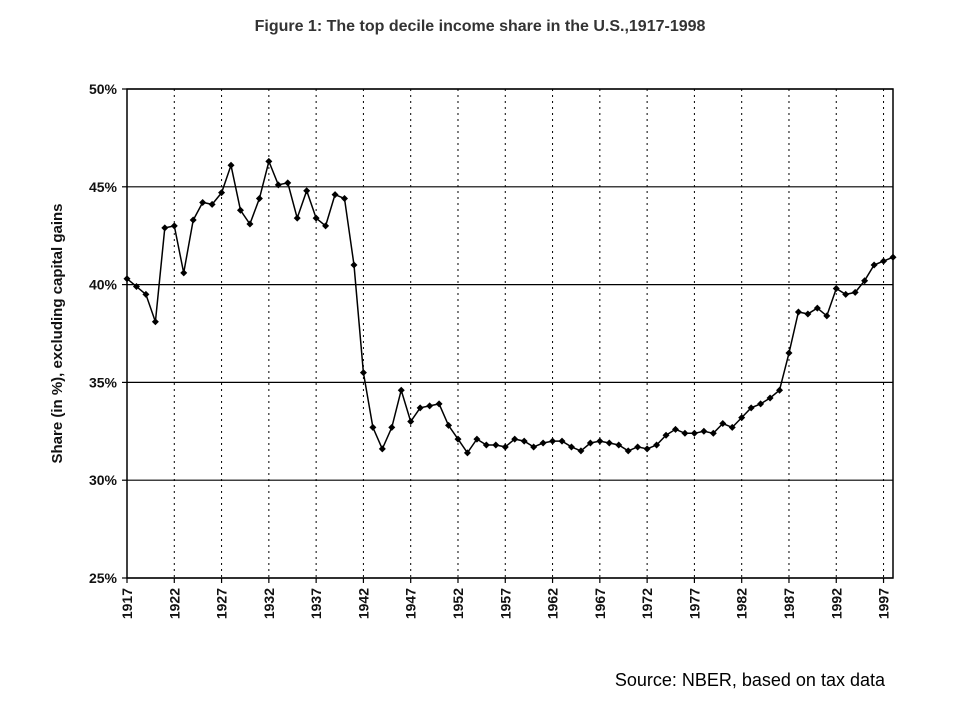 Image resolution: width=960 pixels, height=720 pixels. I want to click on x-tick-label: 1932, so click(269, 603).